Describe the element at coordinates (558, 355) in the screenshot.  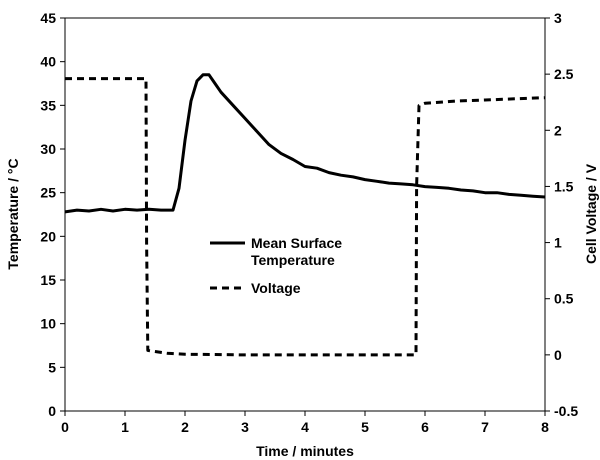
I see `y-right-tick-label: 0` at that location.